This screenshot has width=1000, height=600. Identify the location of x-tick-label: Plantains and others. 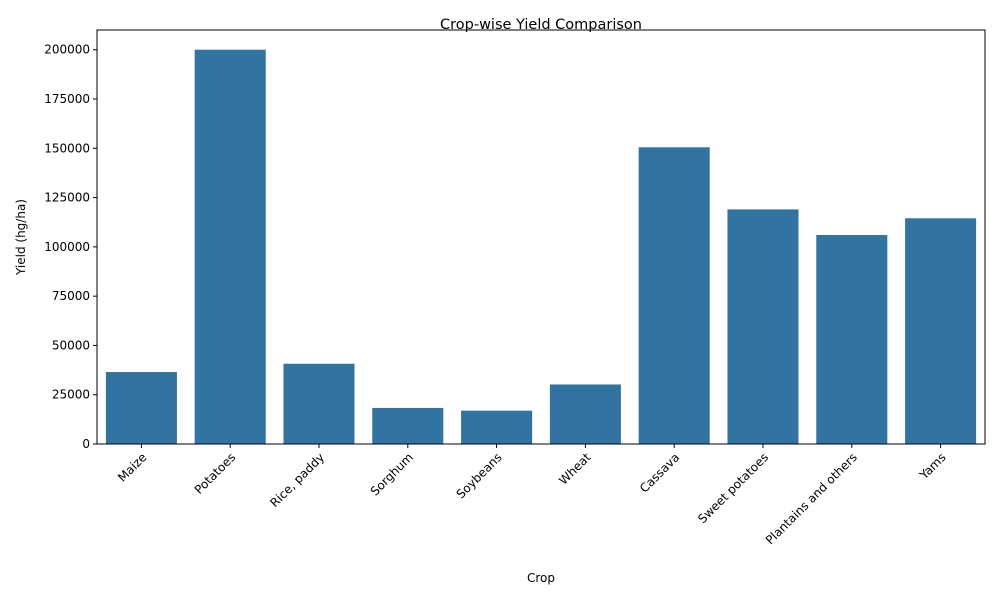
(811, 498).